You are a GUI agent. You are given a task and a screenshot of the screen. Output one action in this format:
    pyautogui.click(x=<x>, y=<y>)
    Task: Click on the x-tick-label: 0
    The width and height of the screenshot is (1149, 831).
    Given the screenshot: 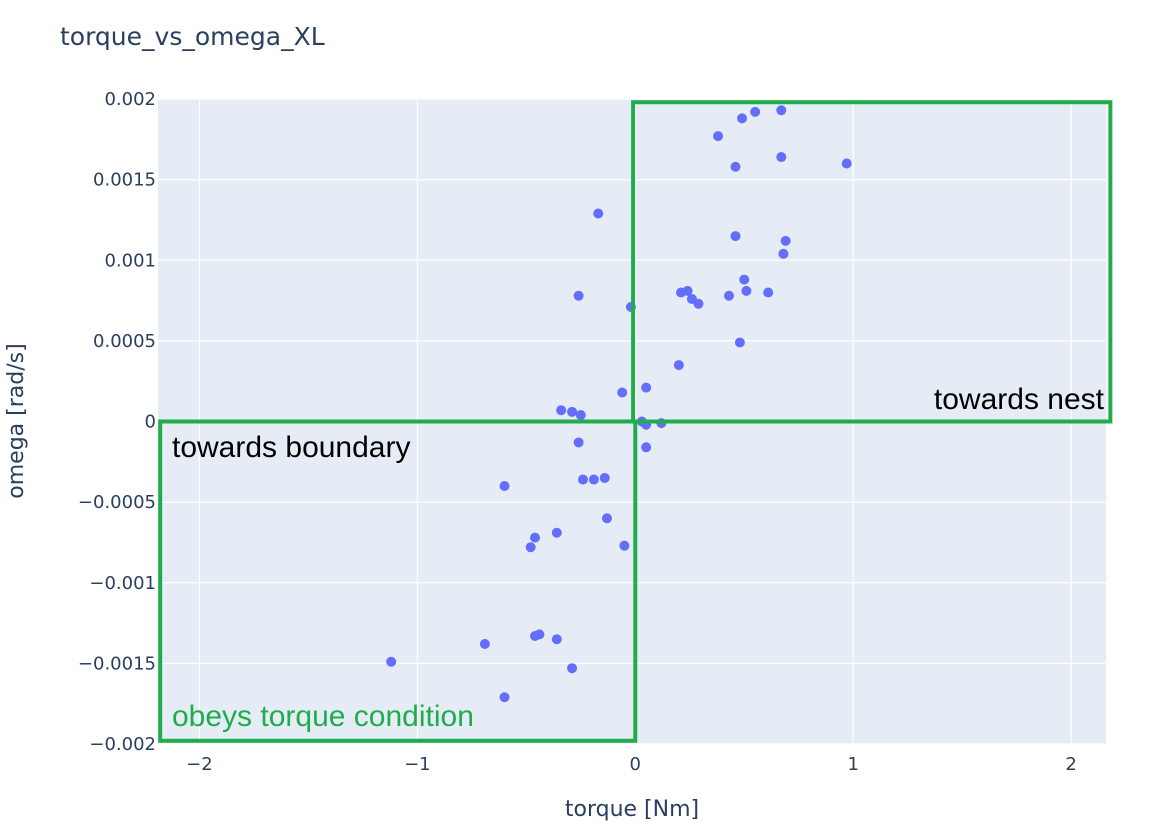 What is the action you would take?
    pyautogui.click(x=635, y=764)
    